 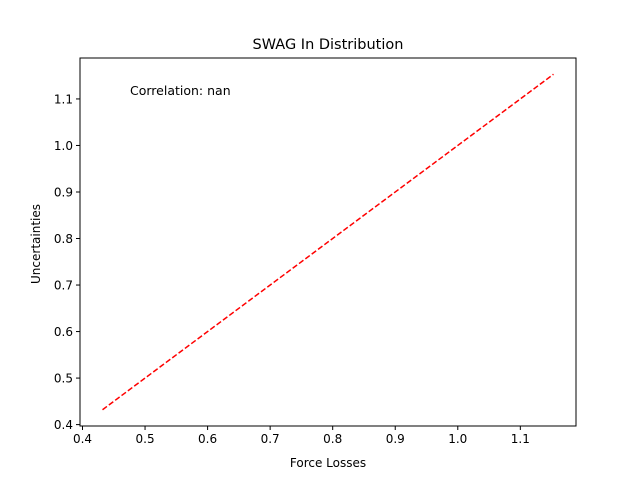 What do you see at coordinates (82, 439) in the screenshot?
I see `x-tick-label: 0.4` at bounding box center [82, 439].